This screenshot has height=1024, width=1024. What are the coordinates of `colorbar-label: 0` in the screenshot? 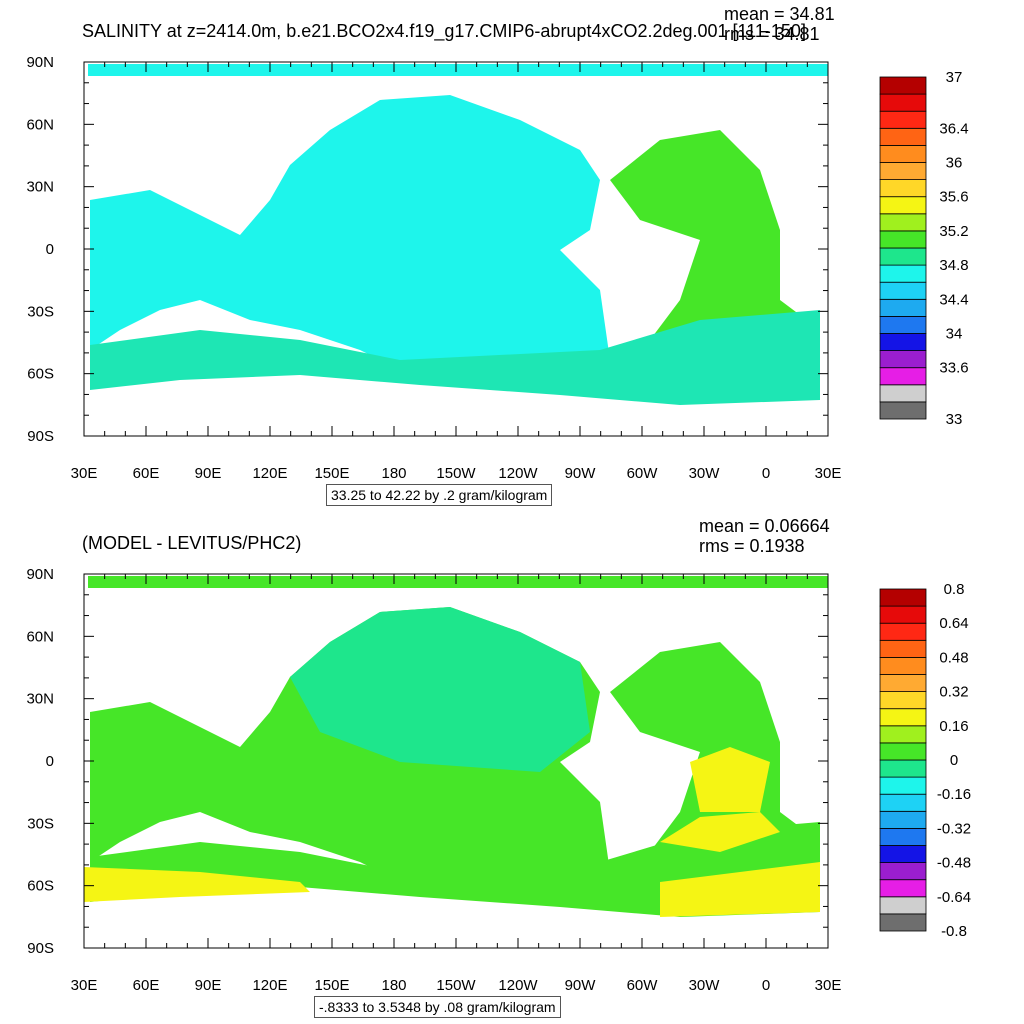 It's located at (954, 760).